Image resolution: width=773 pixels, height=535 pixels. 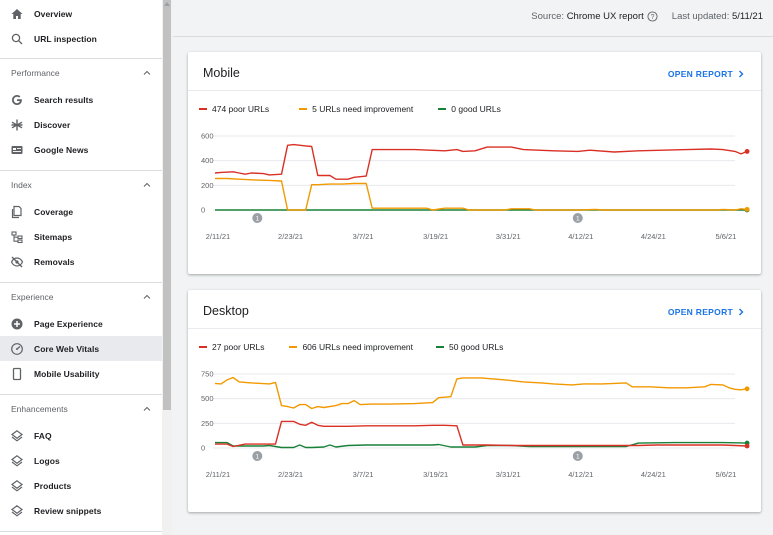 What do you see at coordinates (476, 109) in the screenshot?
I see `legend-label: 0 good URLs` at bounding box center [476, 109].